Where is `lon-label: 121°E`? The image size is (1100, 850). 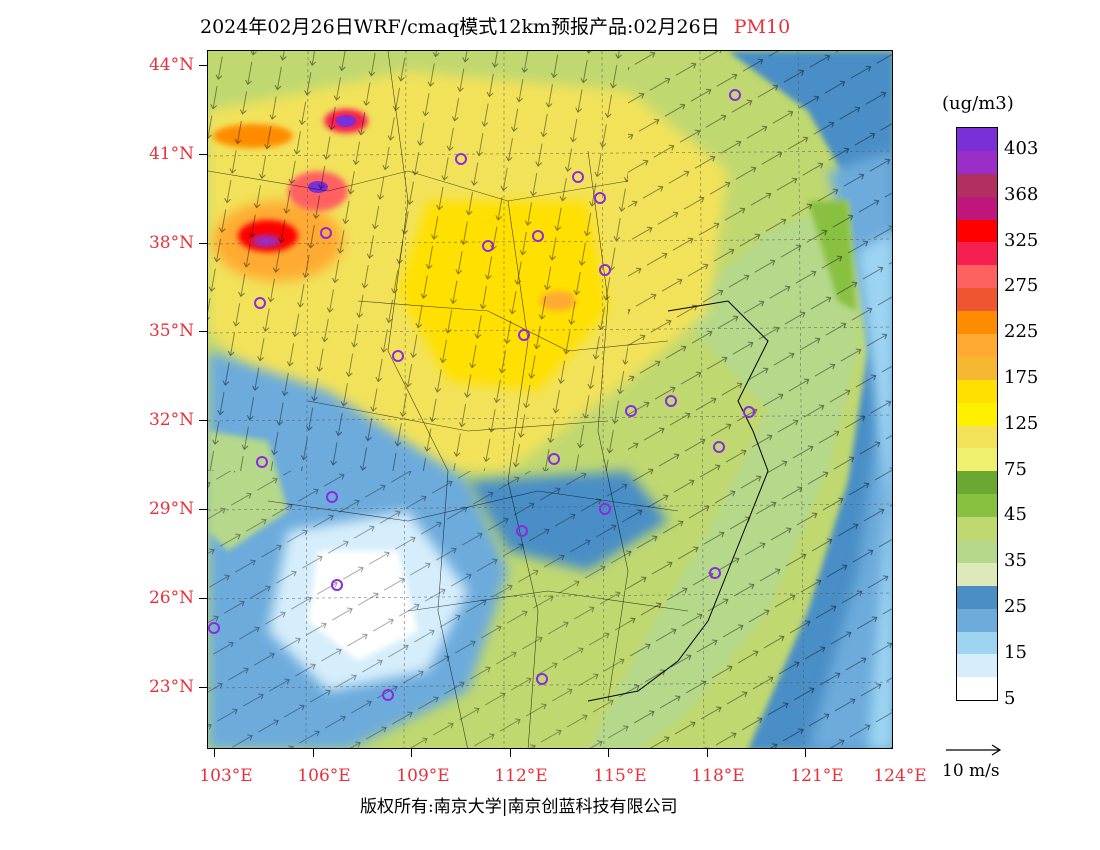 lon-label: 121°E is located at coordinates (817, 776).